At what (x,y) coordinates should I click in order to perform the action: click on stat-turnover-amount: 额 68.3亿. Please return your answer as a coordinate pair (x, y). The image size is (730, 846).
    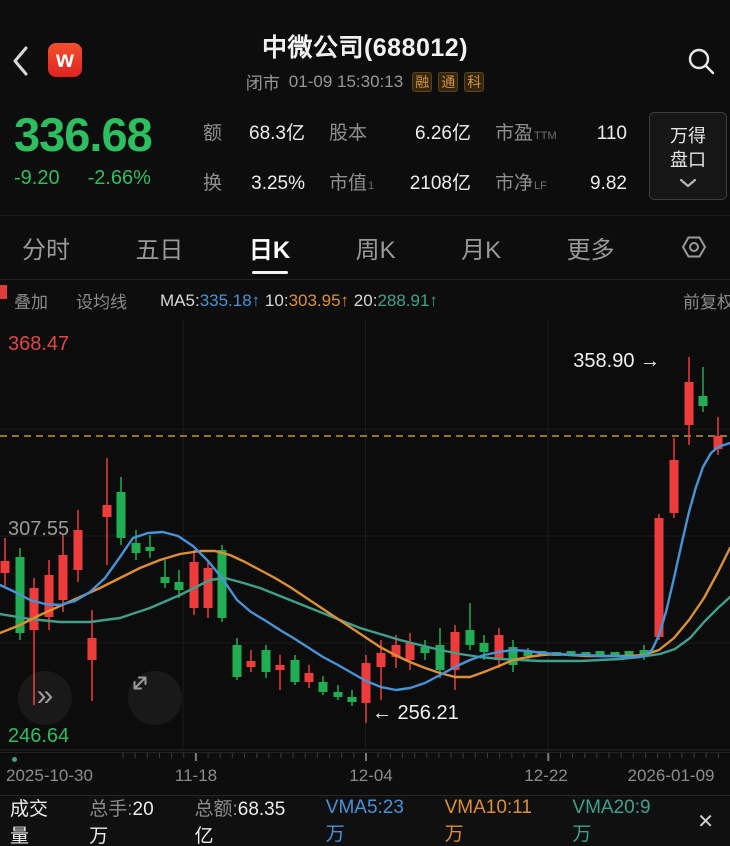
    Looking at the image, I should click on (254, 133).